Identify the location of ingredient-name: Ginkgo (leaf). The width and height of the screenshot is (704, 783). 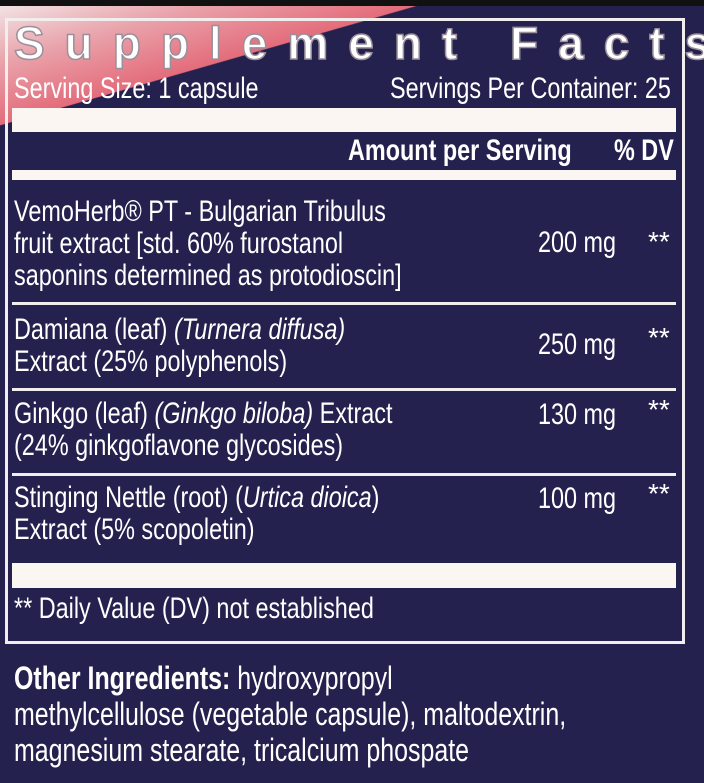
(84, 413).